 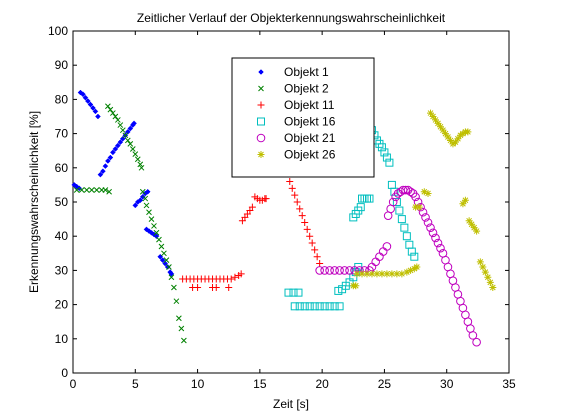 What do you see at coordinates (261, 88) in the screenshot?
I see `legend-marker` at bounding box center [261, 88].